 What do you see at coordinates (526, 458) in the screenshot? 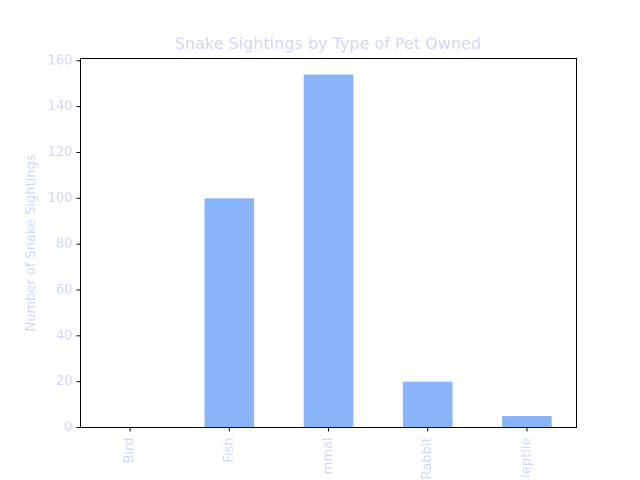
I see `x-tick-label: ieptile` at bounding box center [526, 458].